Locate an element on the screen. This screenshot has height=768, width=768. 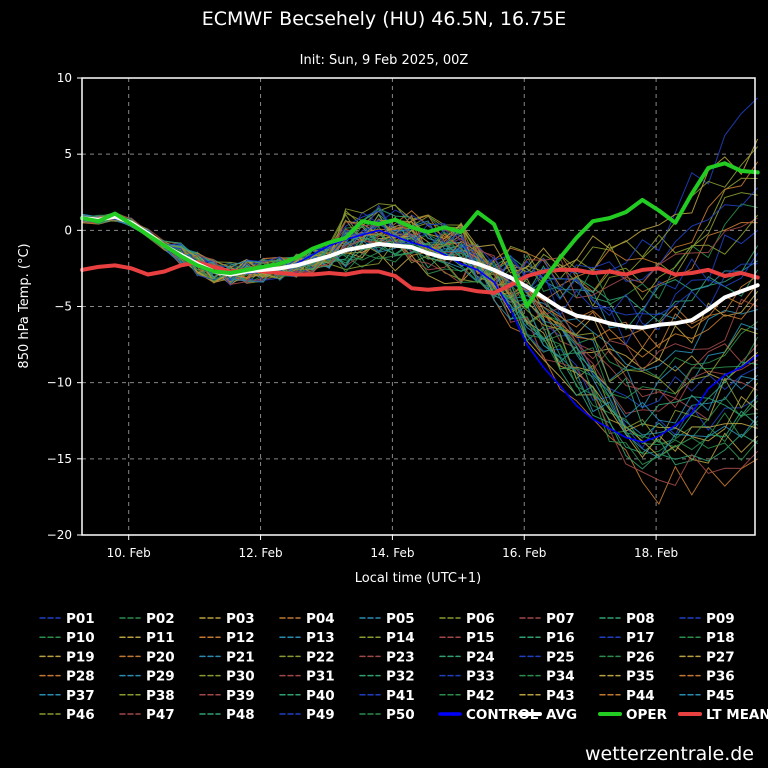
legend-label-p41: P41 is located at coordinates (400, 696).